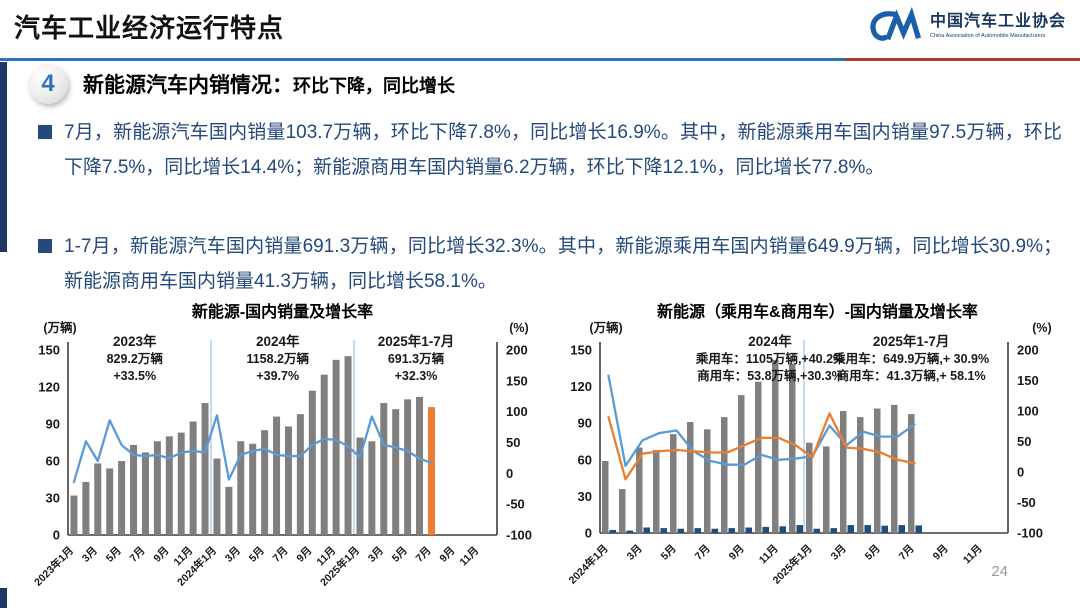  Describe the element at coordinates (999, 571) in the screenshot. I see `page-number: 24` at that location.